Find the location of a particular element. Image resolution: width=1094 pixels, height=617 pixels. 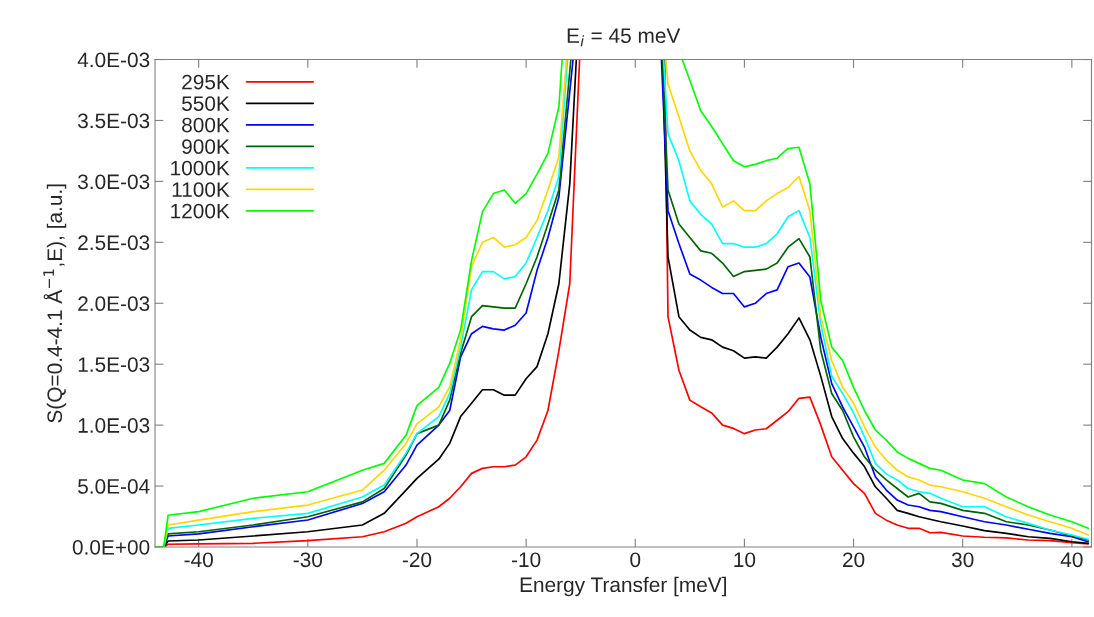

legend-label: 1200K is located at coordinates (200, 211).